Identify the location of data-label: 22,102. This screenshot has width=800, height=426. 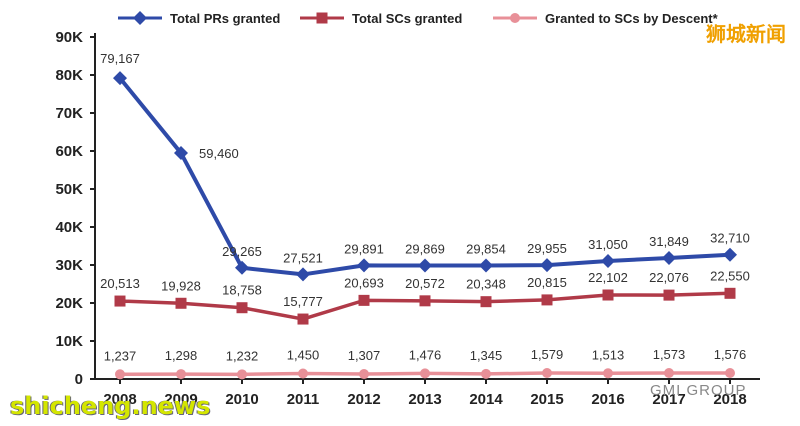
(608, 277).